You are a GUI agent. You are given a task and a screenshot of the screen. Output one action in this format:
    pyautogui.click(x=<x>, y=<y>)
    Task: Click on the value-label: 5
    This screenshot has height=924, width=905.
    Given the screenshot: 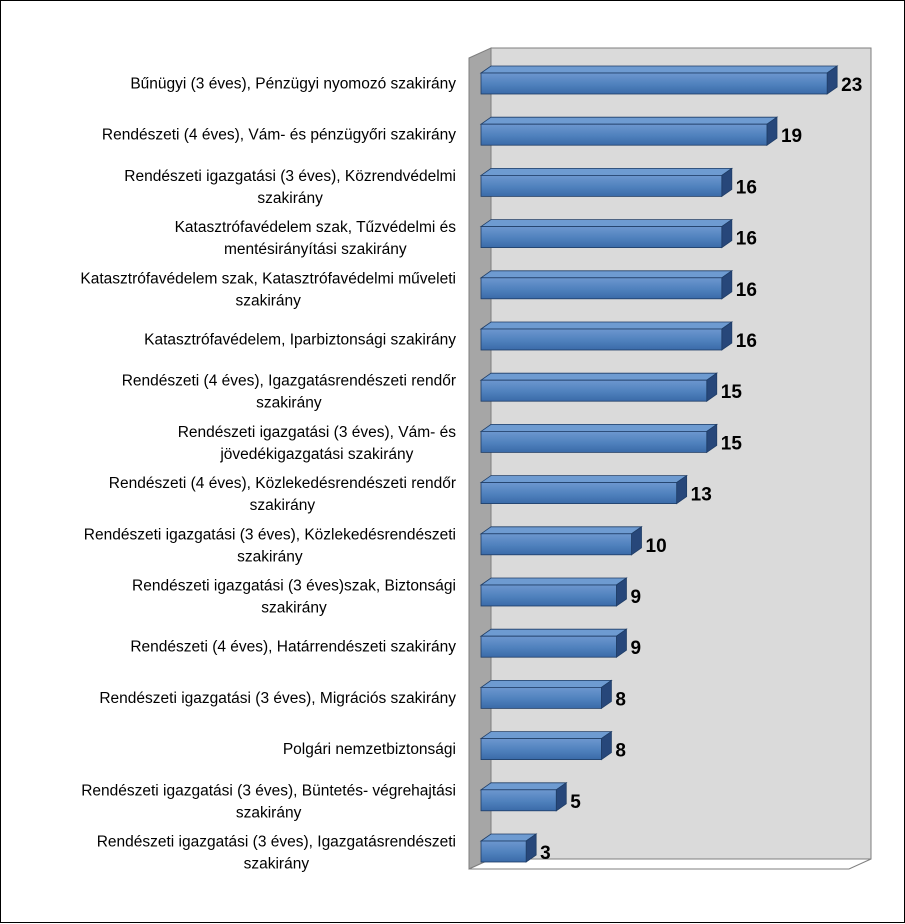 What is the action you would take?
    pyautogui.click(x=575, y=802)
    